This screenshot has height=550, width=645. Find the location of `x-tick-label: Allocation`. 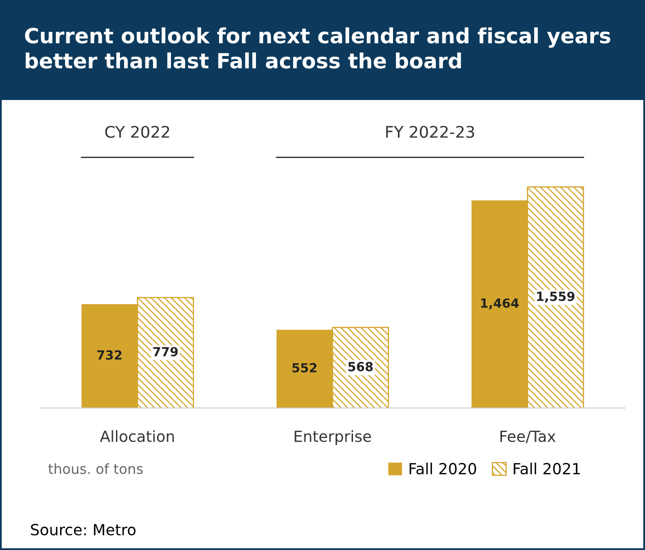

x-tick-label: Allocation is located at coordinates (137, 436).